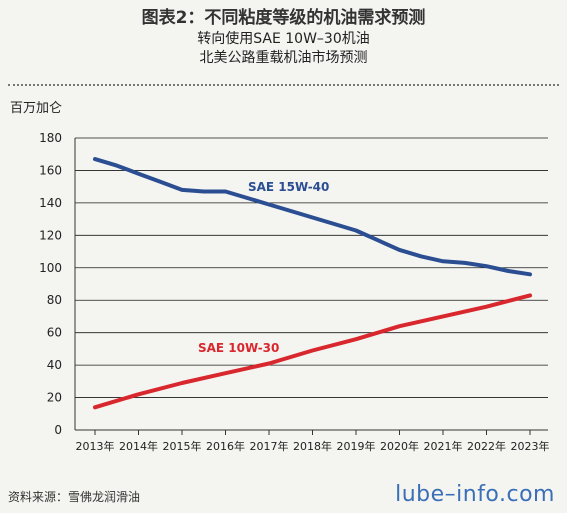 Image resolution: width=567 pixels, height=513 pixels. Describe the element at coordinates (283, 58) in the screenshot. I see `chart-subtitle-2: 北美公路重载机油市场预测` at that location.